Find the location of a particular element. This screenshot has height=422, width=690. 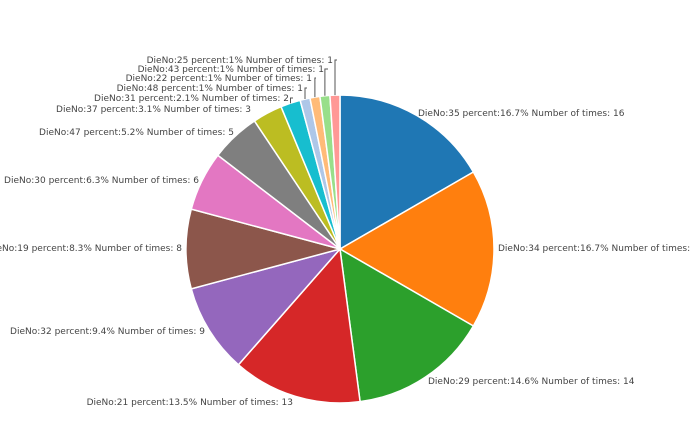

slice-label-dieno-48: DieNo:48 percent:1% Number of times: 1 is located at coordinates (210, 89).